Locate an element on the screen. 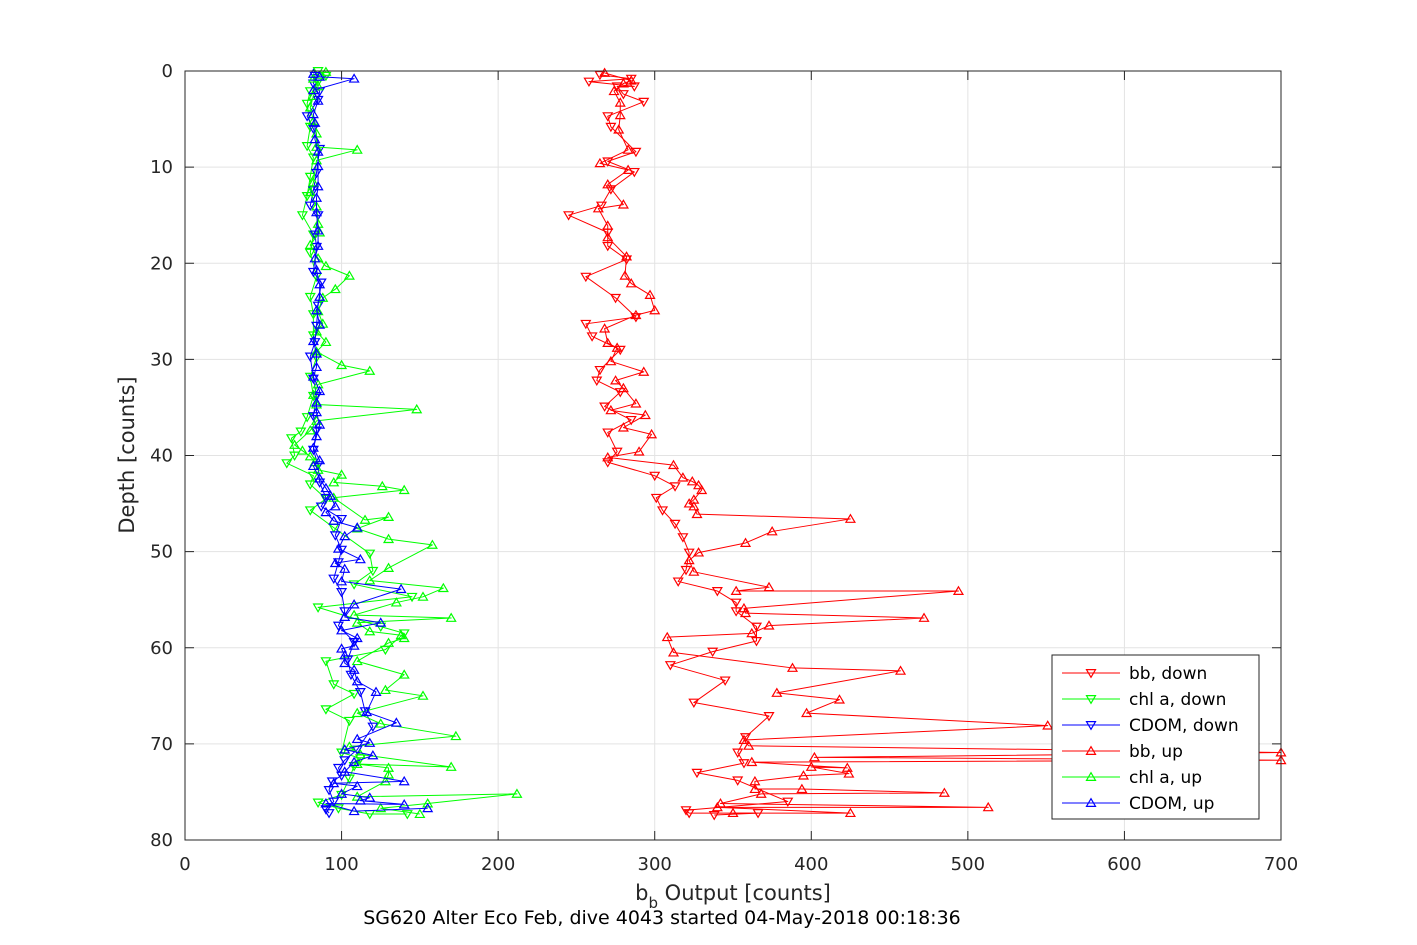 This screenshot has width=1417, height=945. y-tick-label: 10 is located at coordinates (161, 167).